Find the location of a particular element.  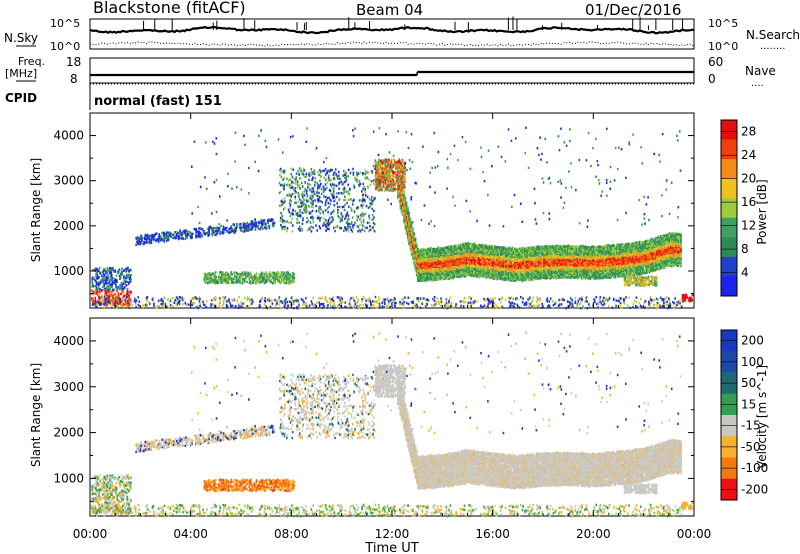

radar-title: Blackstone (fitACF) is located at coordinates (169, 8).